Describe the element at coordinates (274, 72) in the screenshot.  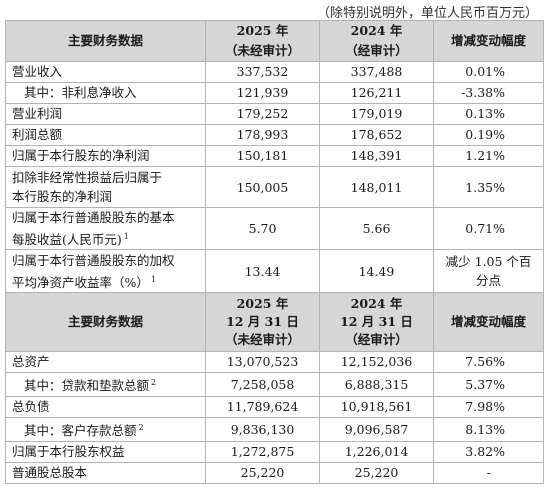
I see `table-row: 营业收入 337,532 337,488 0.01%` at that location.